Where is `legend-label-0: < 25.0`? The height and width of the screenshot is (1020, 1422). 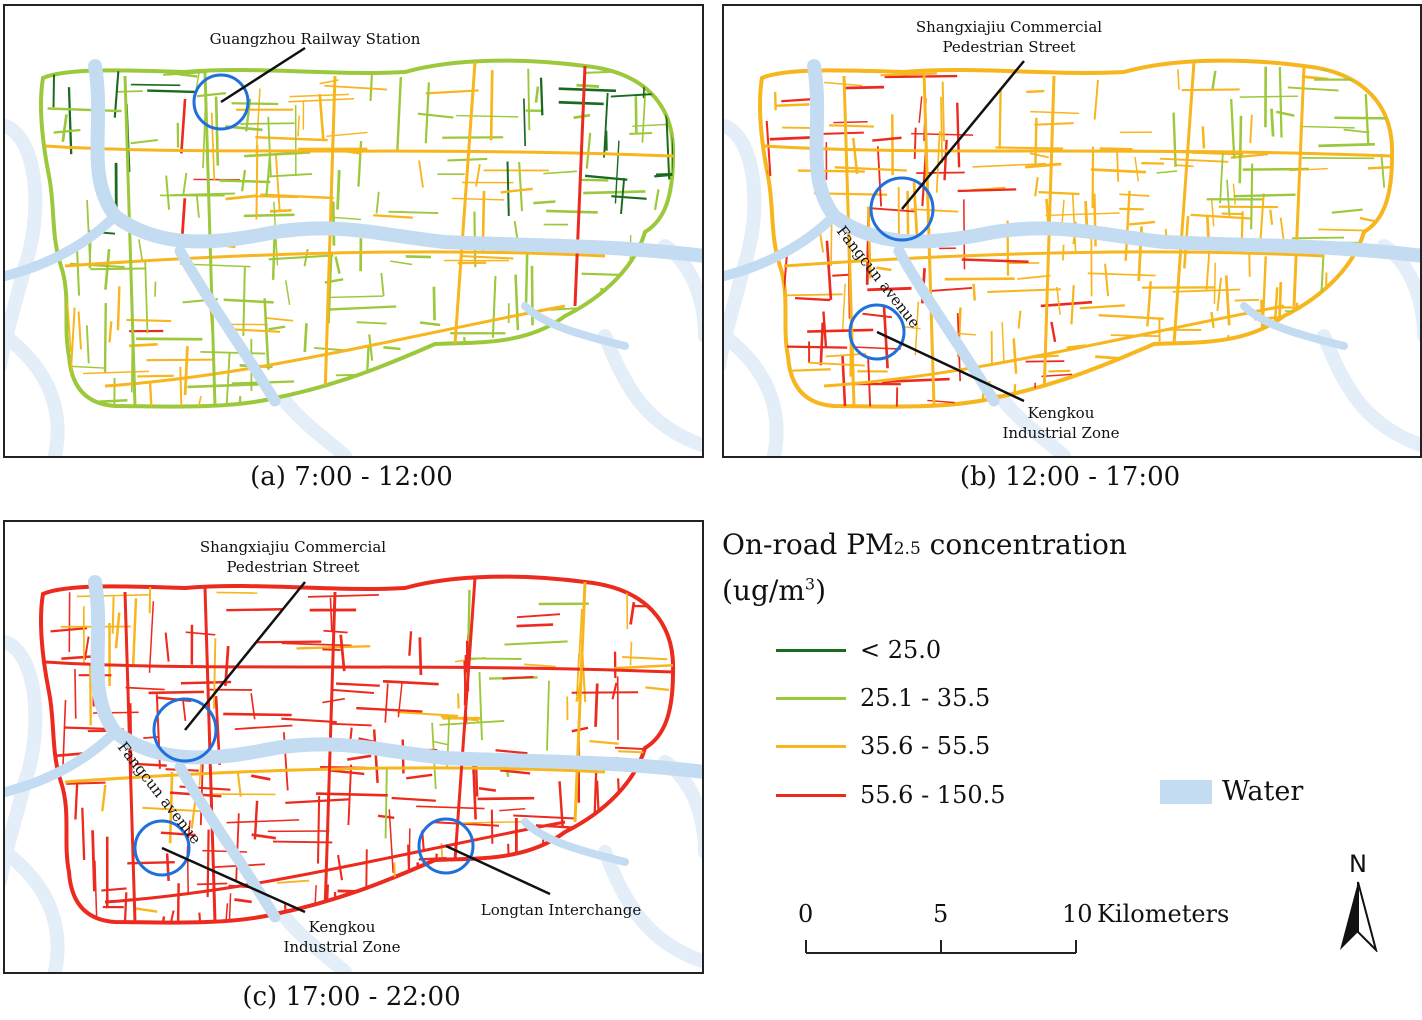
legend-label-0: < 25.0 is located at coordinates (901, 650).